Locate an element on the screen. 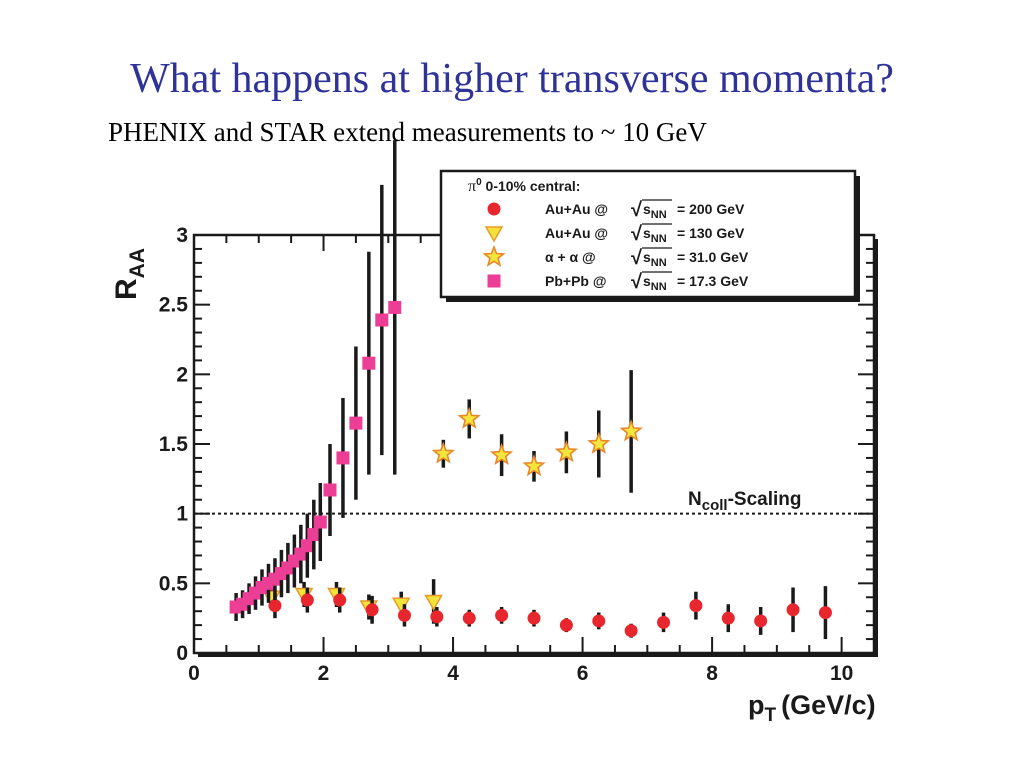 This screenshot has width=1024, height=768. legend-box is located at coordinates (648, 234).